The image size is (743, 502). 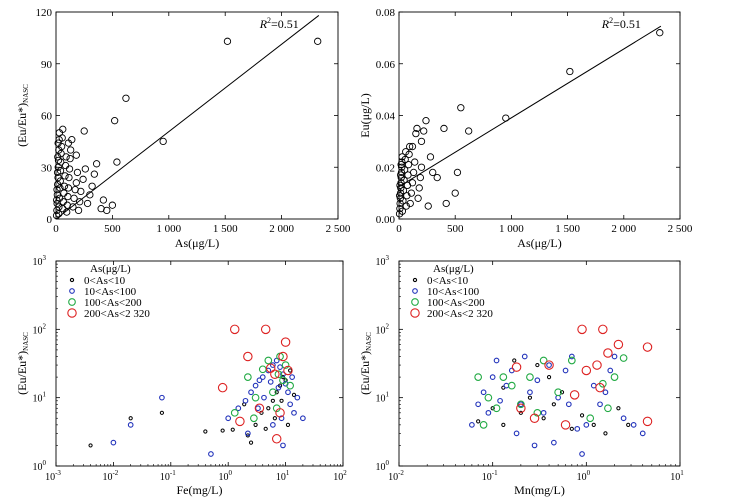 I want to click on annotation-main: R, so click(x=263, y=24).